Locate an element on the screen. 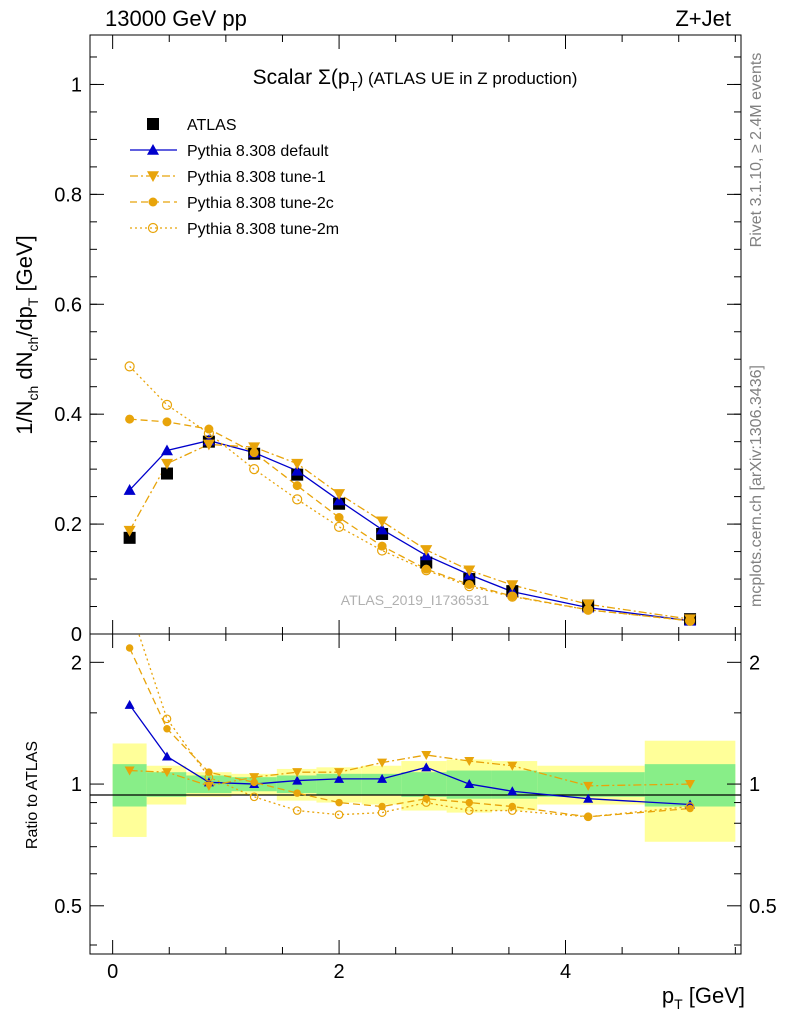 The width and height of the screenshot is (786, 1024). chart-title-suffix: ) (ATLAS UE in Z production) is located at coordinates (468, 78).